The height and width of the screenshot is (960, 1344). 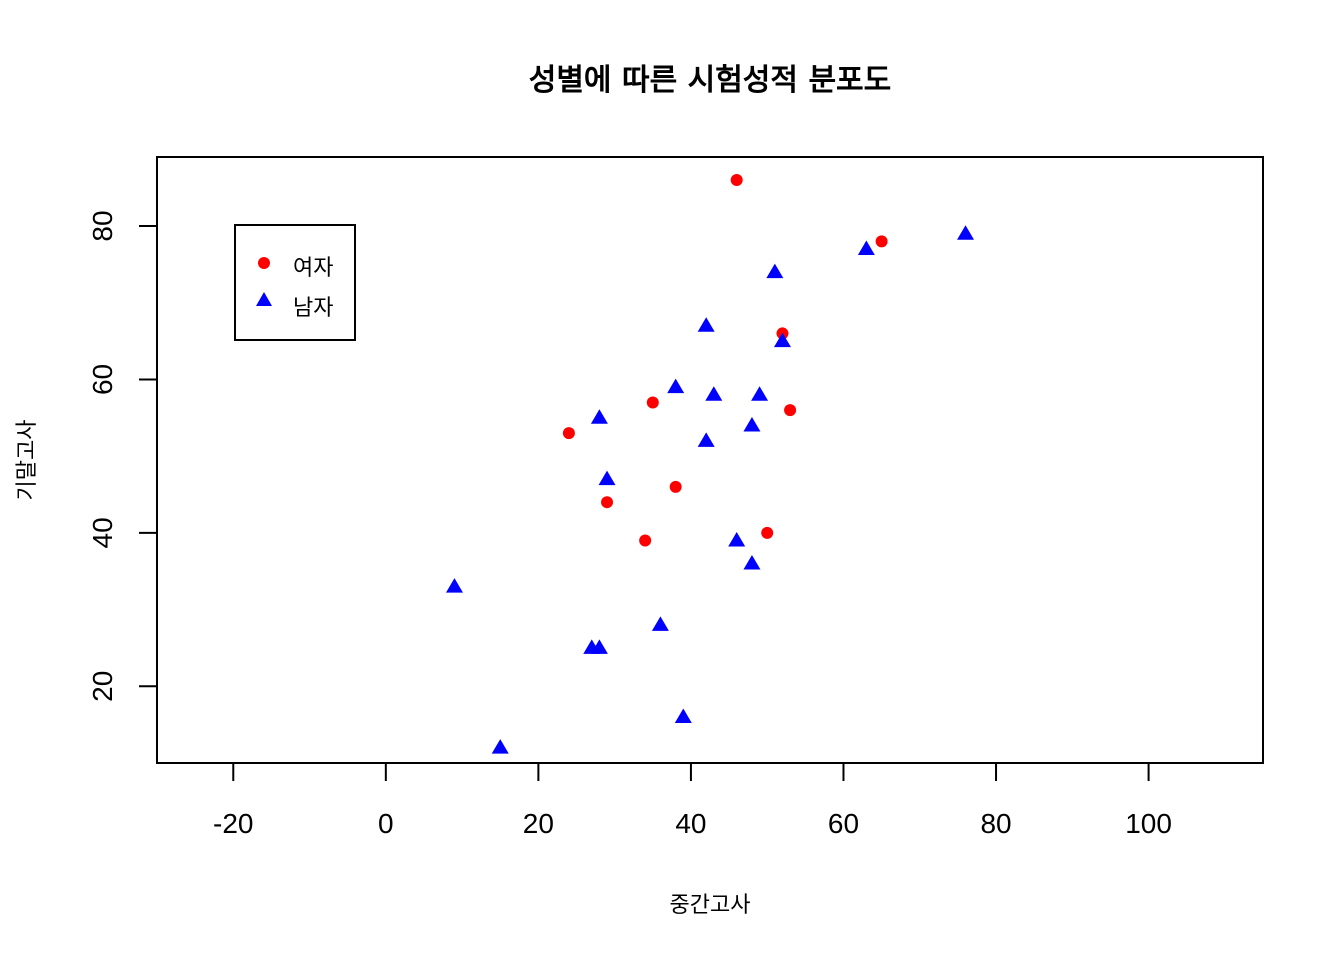 What do you see at coordinates (690, 823) in the screenshot?
I see `x-tick-label: 40` at bounding box center [690, 823].